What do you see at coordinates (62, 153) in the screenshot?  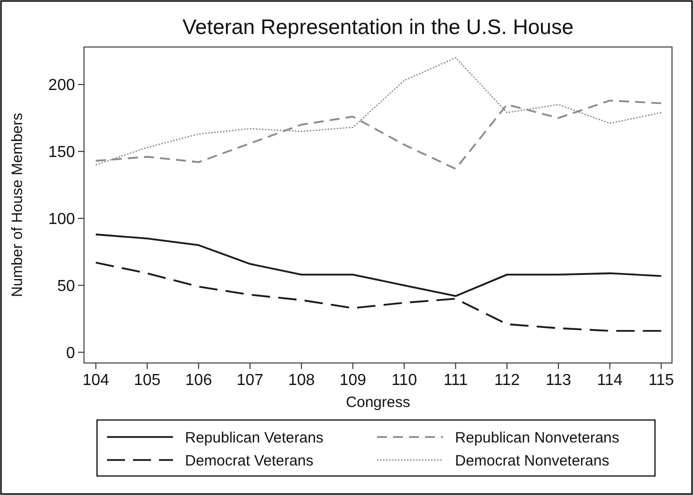 I see `y-tick-label: 150` at bounding box center [62, 153].